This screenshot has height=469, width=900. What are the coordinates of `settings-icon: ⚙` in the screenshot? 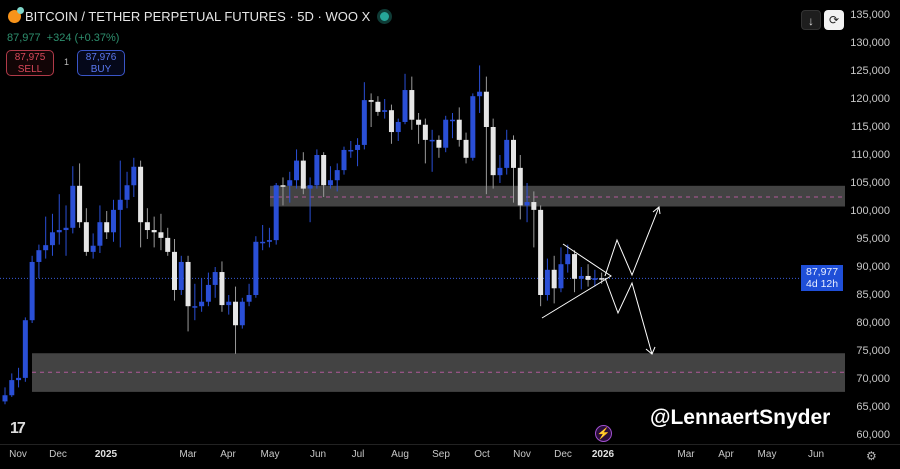 It's located at (871, 456).